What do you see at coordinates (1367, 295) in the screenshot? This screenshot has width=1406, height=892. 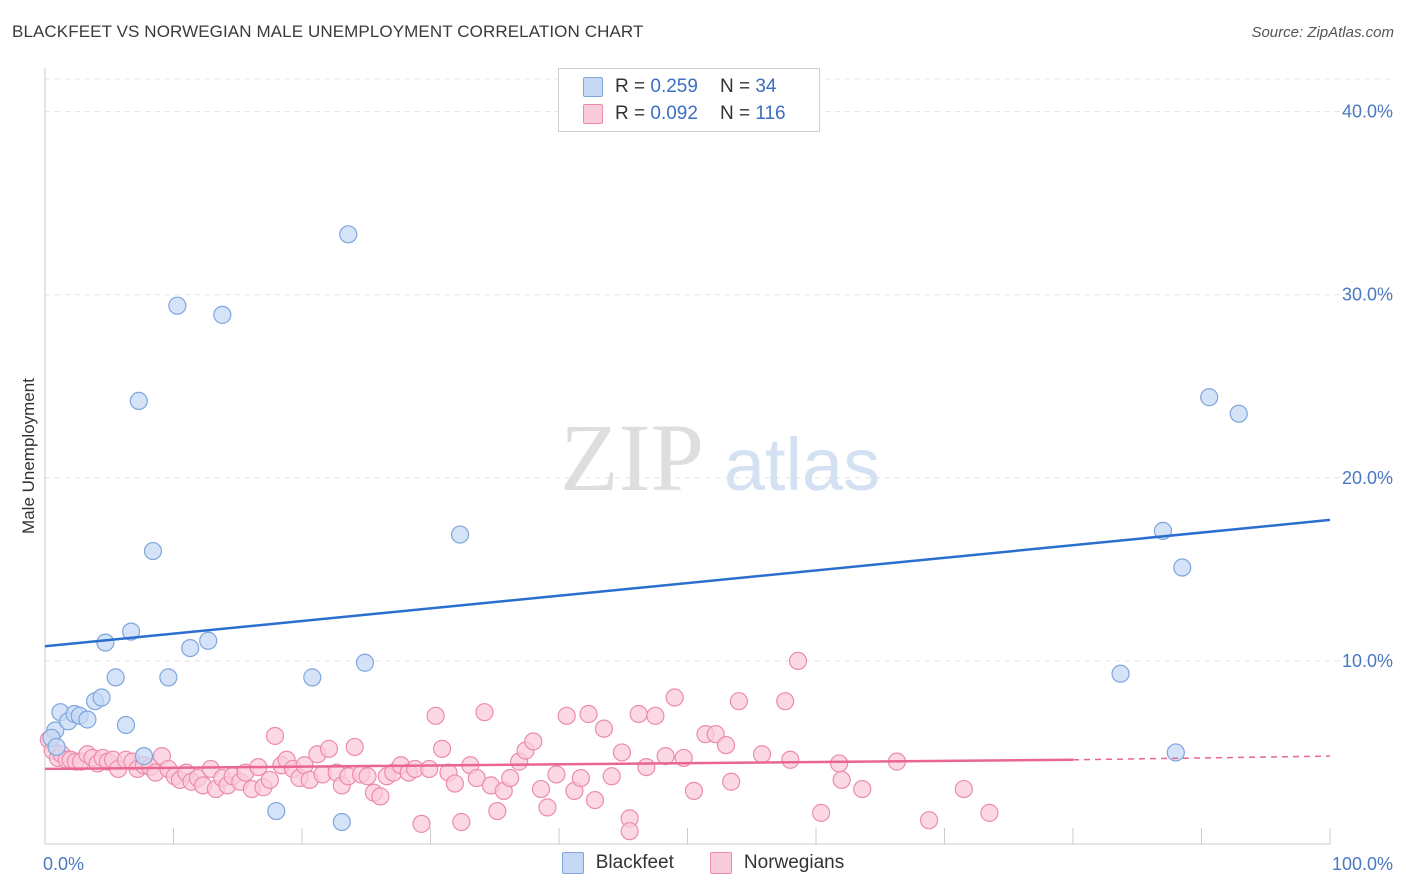 I see `y-tick-label: 30.0%` at bounding box center [1367, 295].